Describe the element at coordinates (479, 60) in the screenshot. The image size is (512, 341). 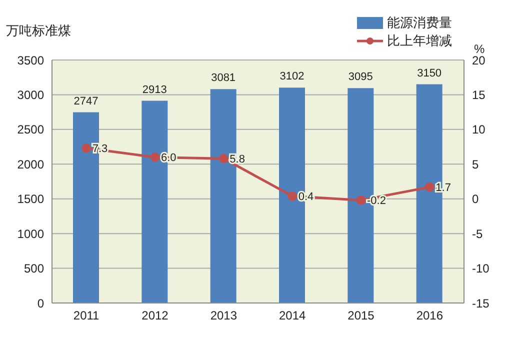
I see `y2-tick-label: 20` at that location.